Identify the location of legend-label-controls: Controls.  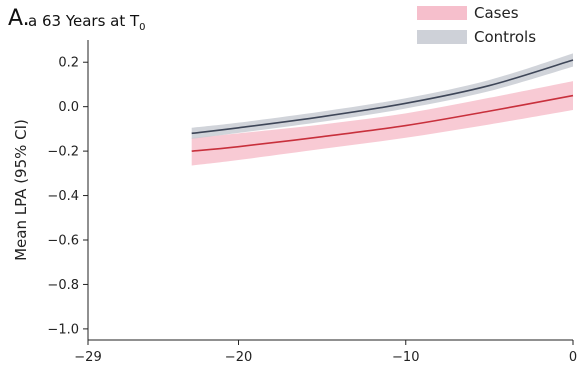
(505, 37).